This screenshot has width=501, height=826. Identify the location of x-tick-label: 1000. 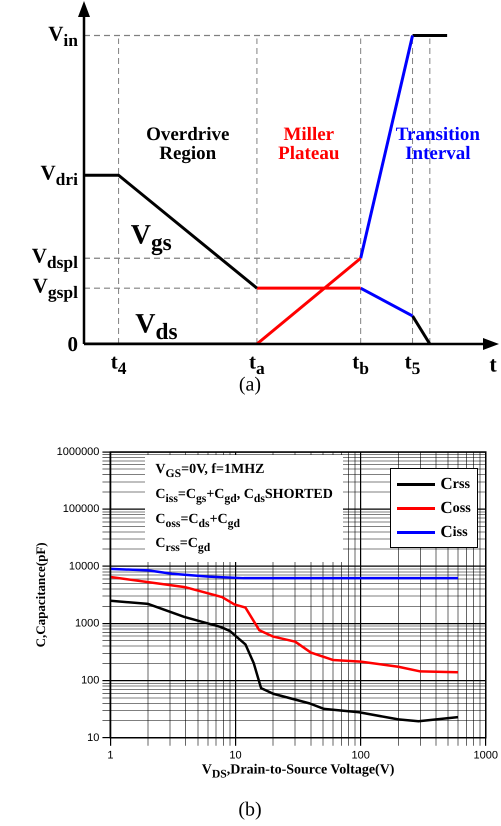
(486, 755).